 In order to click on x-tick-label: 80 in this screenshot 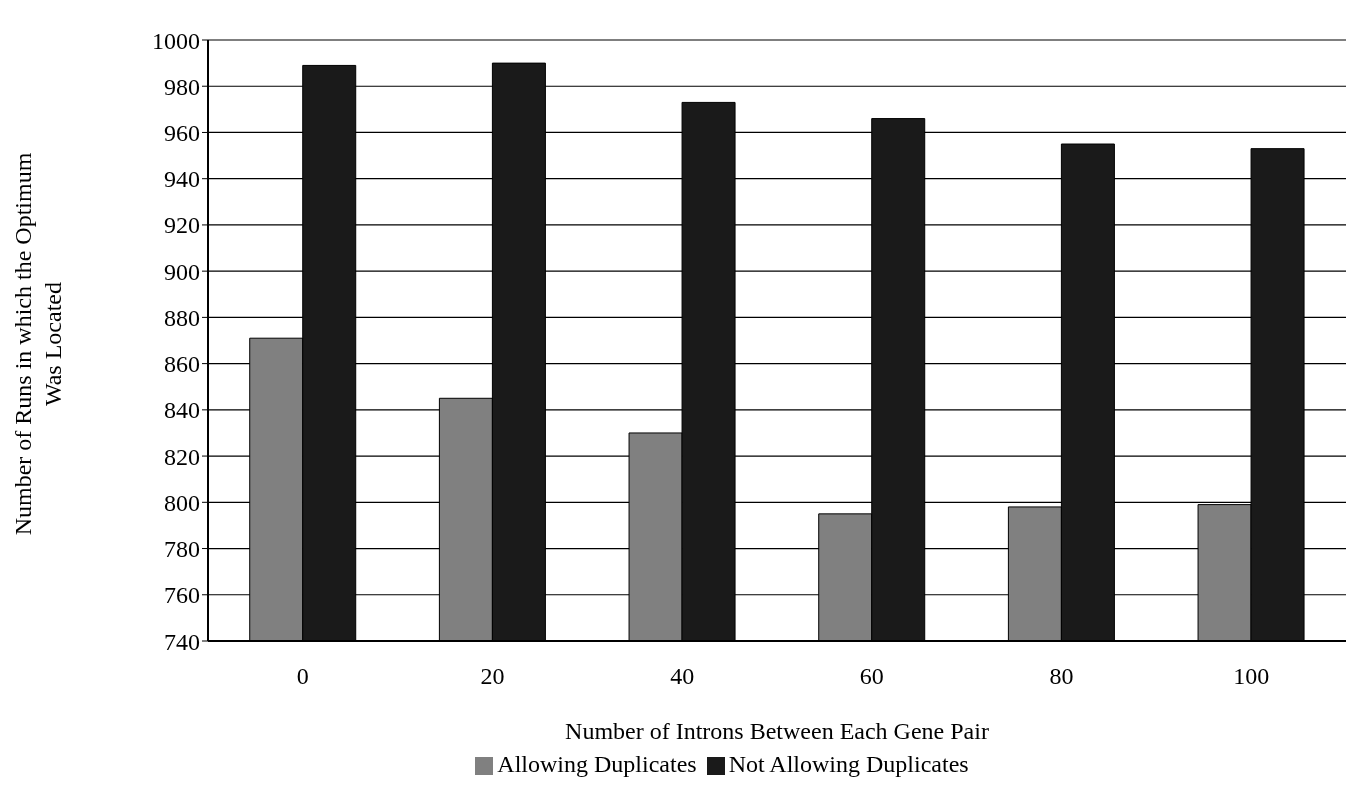, I will do `click(1061, 676)`.